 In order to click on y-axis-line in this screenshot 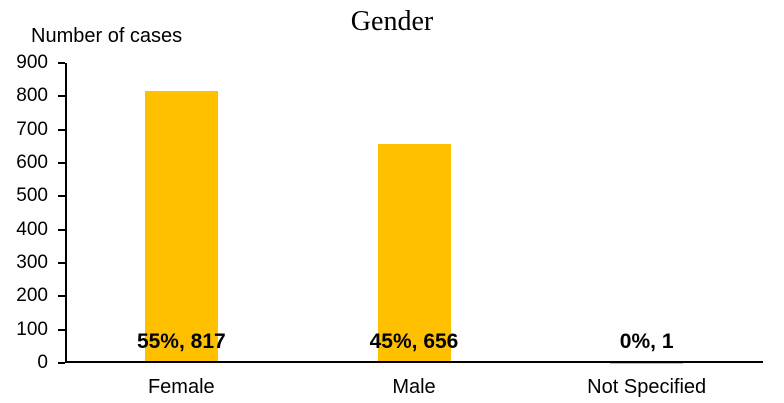, I will do `click(66, 213)`.